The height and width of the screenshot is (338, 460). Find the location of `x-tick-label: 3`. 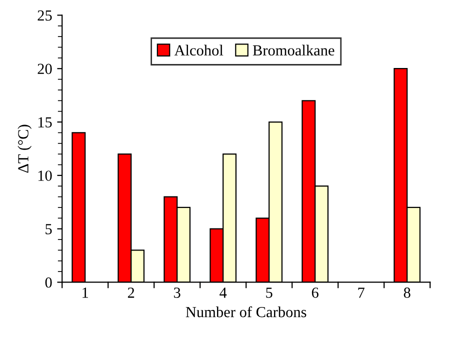

x-tick-label: 3 is located at coordinates (177, 293).